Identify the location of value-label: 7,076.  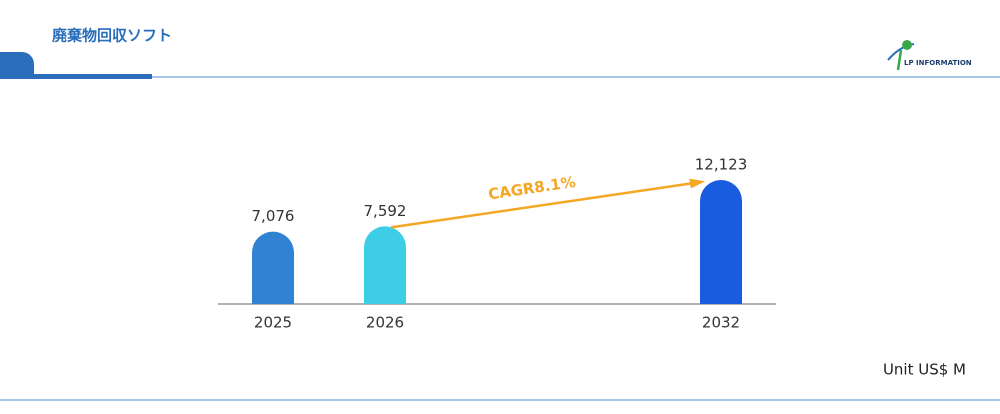
(273, 216).